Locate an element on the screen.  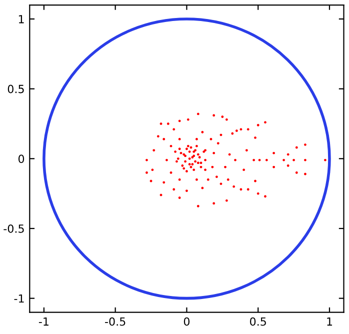
x-tick-label: 0 is located at coordinates (187, 321).